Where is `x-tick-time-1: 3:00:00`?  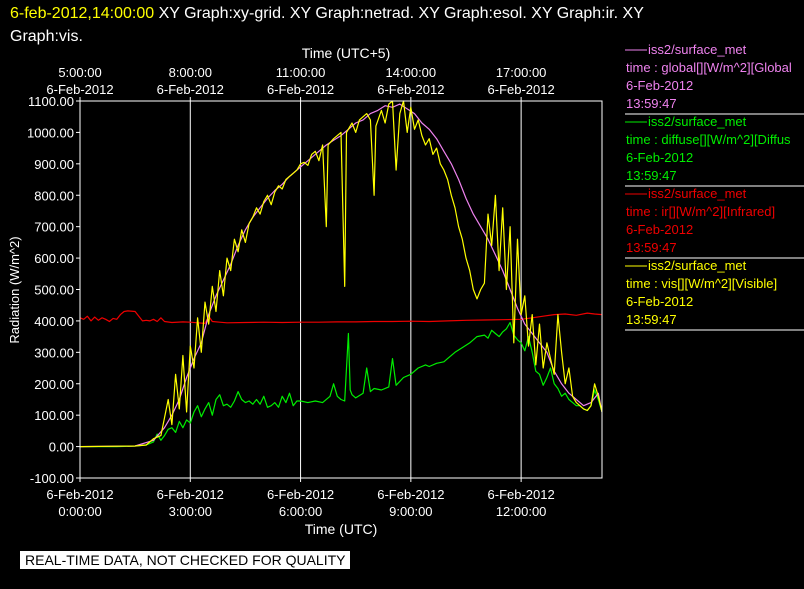 x-tick-time-1: 3:00:00 is located at coordinates (190, 511).